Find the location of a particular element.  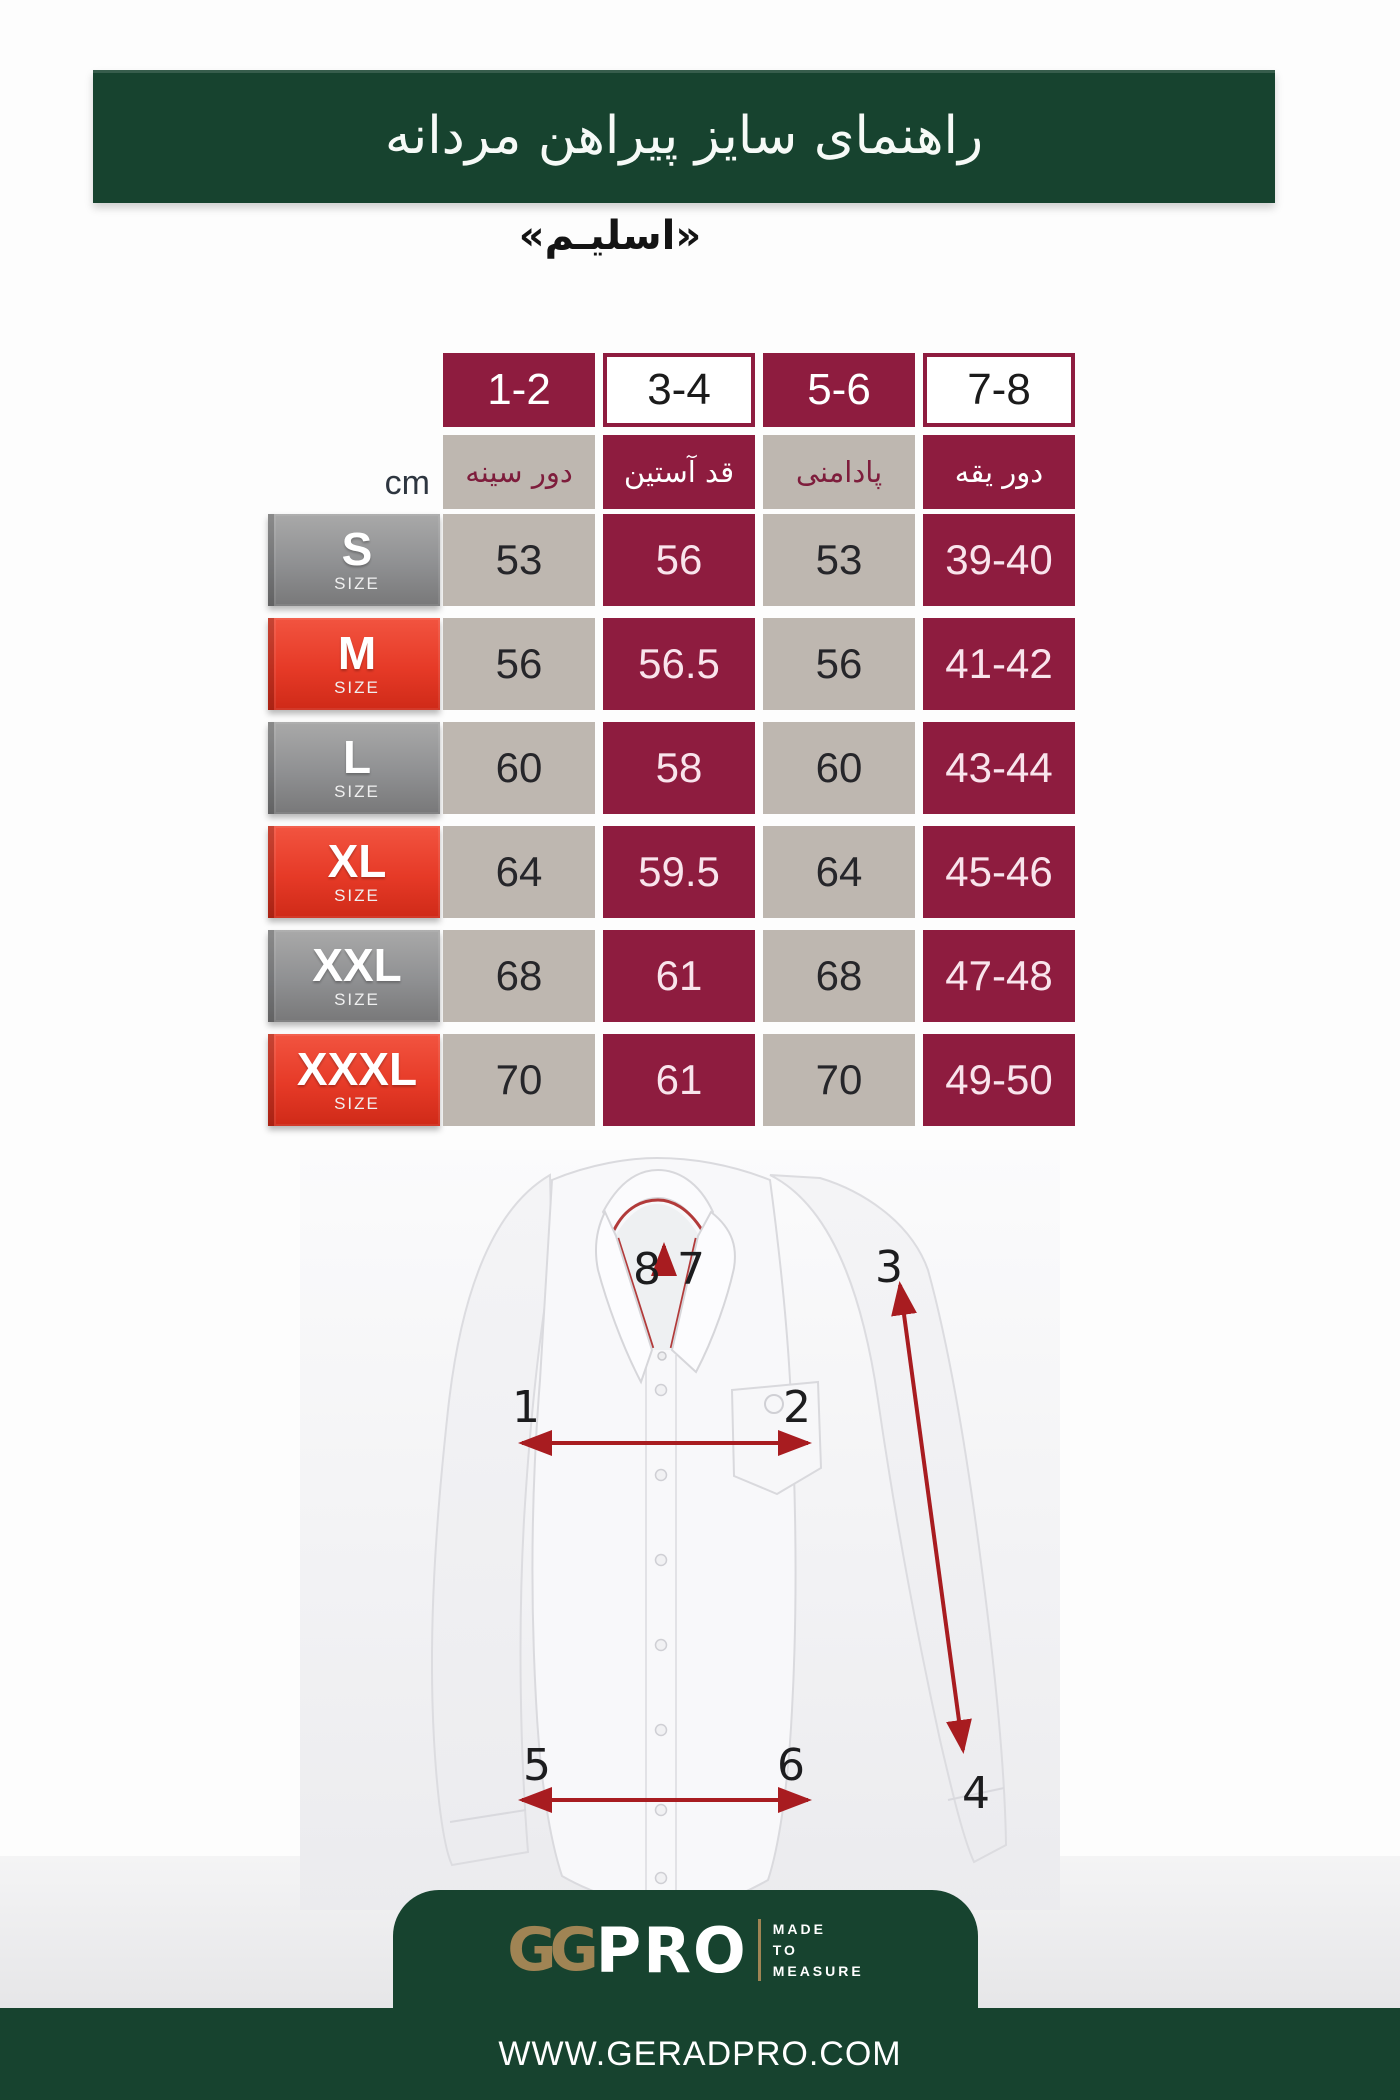

number-header: 5-6 is located at coordinates (839, 390).